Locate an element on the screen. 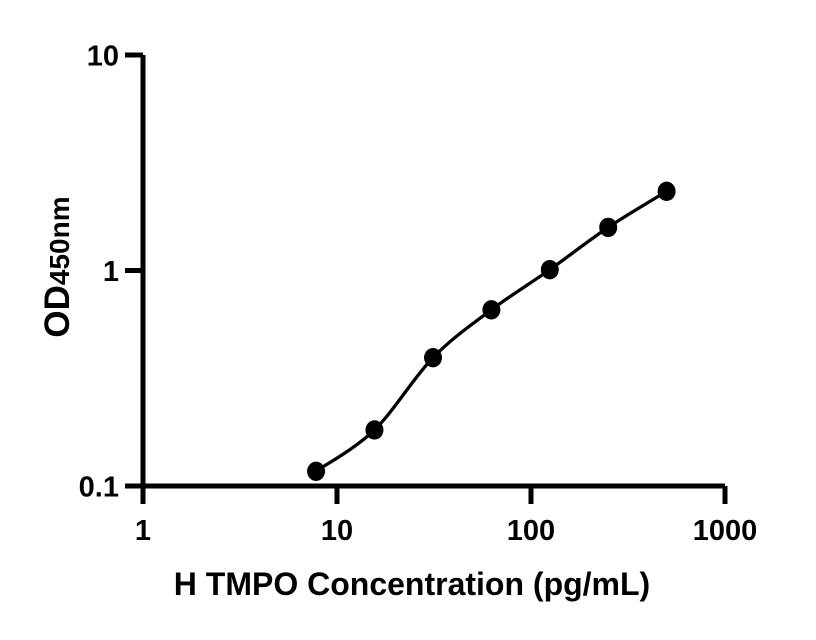 The width and height of the screenshot is (816, 640). x-axis-tick-label: 100 is located at coordinates (531, 531).